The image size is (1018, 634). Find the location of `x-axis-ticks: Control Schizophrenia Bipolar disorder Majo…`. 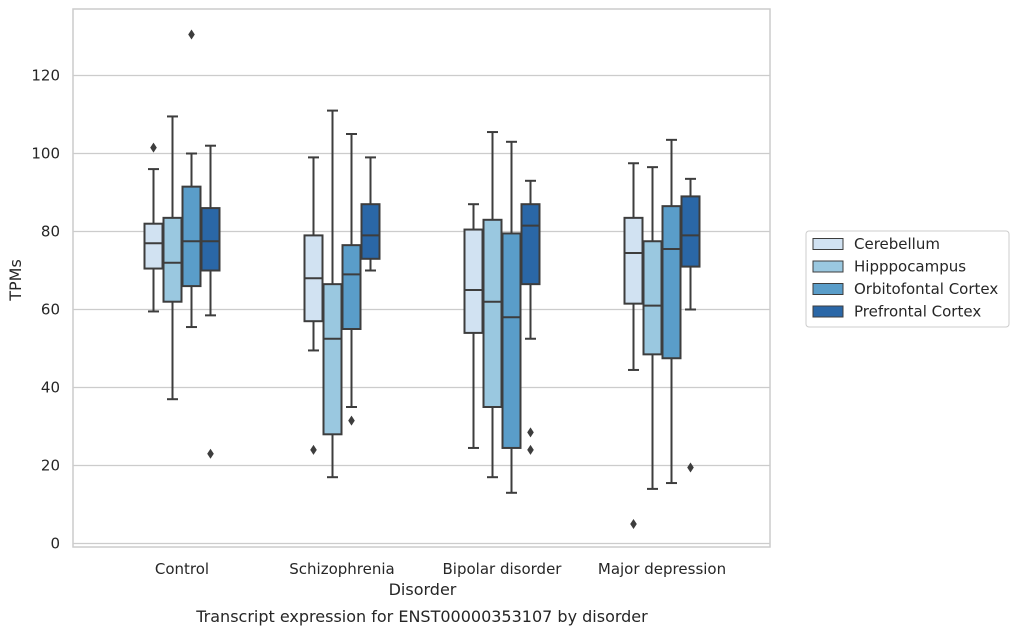

x-axis-ticks: Control Schizophrenia Bipolar disorder Majo… is located at coordinates (440, 569).